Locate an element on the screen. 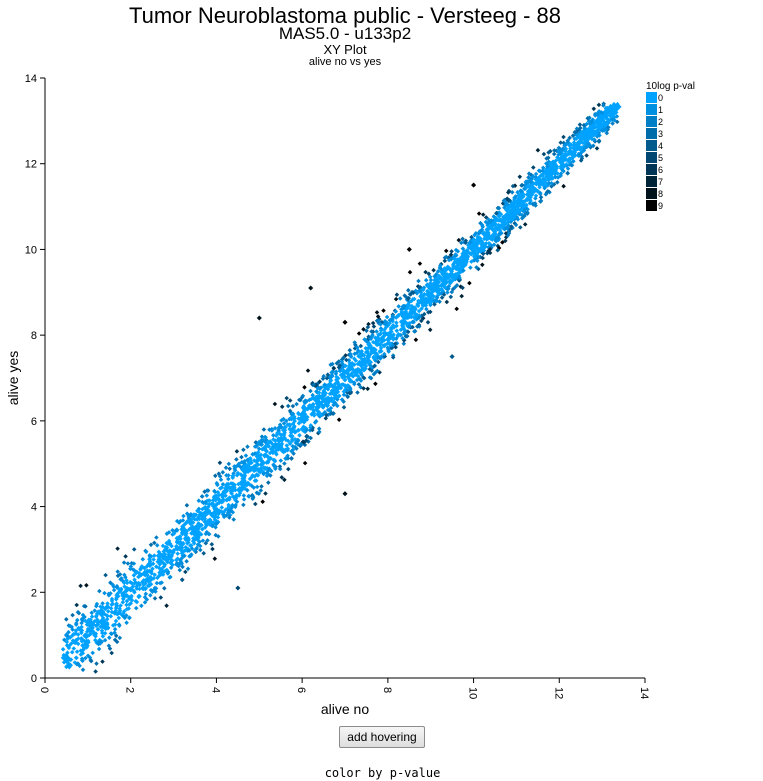  x-axis-label: alive no is located at coordinates (345, 709).